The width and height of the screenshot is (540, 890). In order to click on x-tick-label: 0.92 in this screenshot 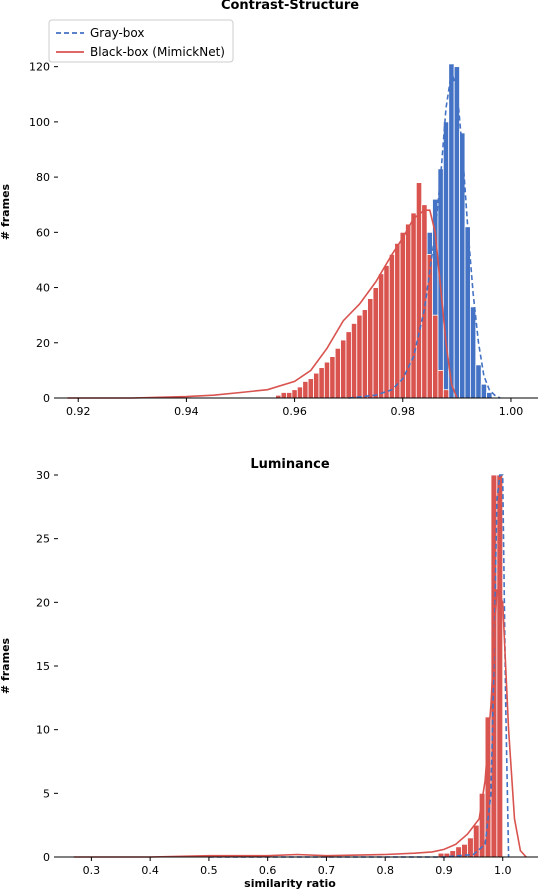, I will do `click(78, 411)`.